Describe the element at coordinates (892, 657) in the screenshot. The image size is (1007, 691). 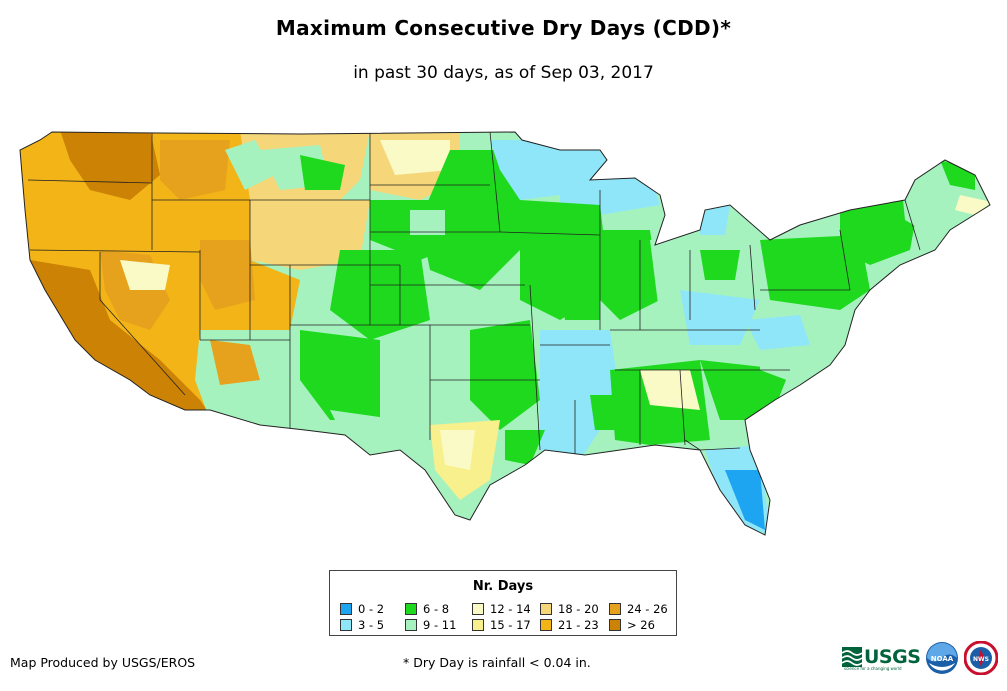
I see `usgs-logo-text: USGS` at that location.